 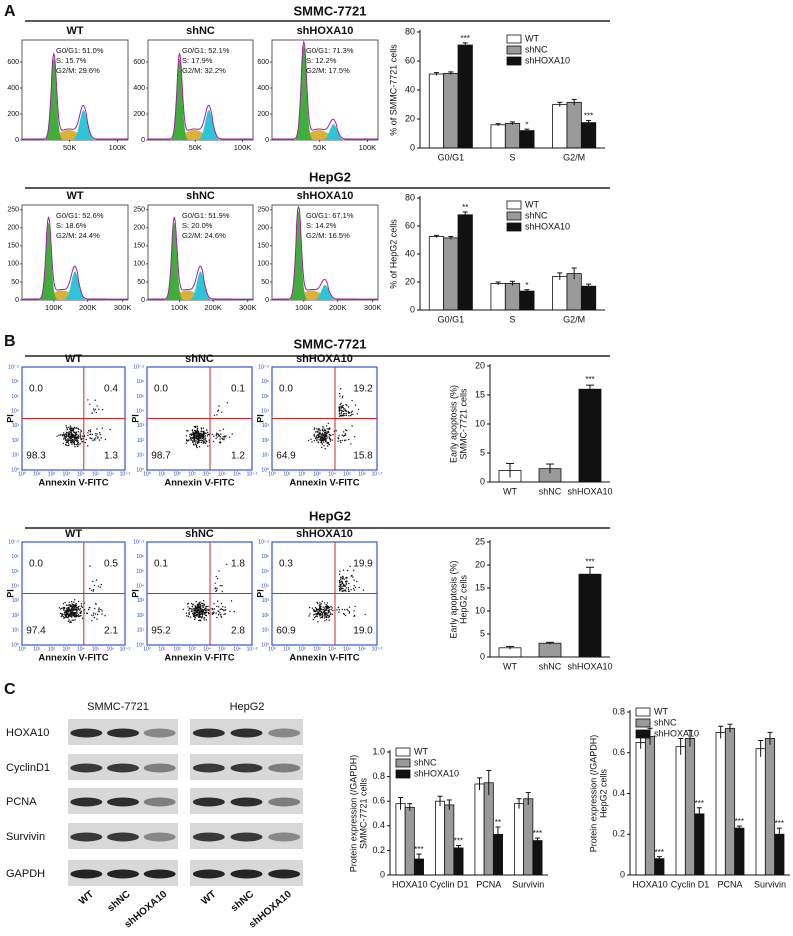 What do you see at coordinates (139, 210) in the screenshot?
I see `y-tick-label: 250` at bounding box center [139, 210].